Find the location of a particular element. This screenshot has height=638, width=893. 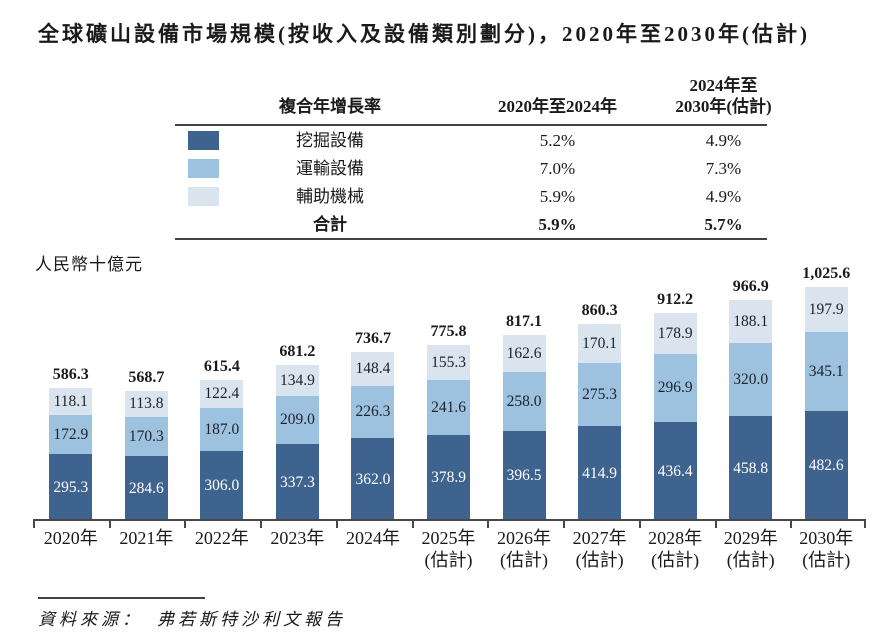

x-axis-label: 2029年 (估計) is located at coordinates (750, 549).